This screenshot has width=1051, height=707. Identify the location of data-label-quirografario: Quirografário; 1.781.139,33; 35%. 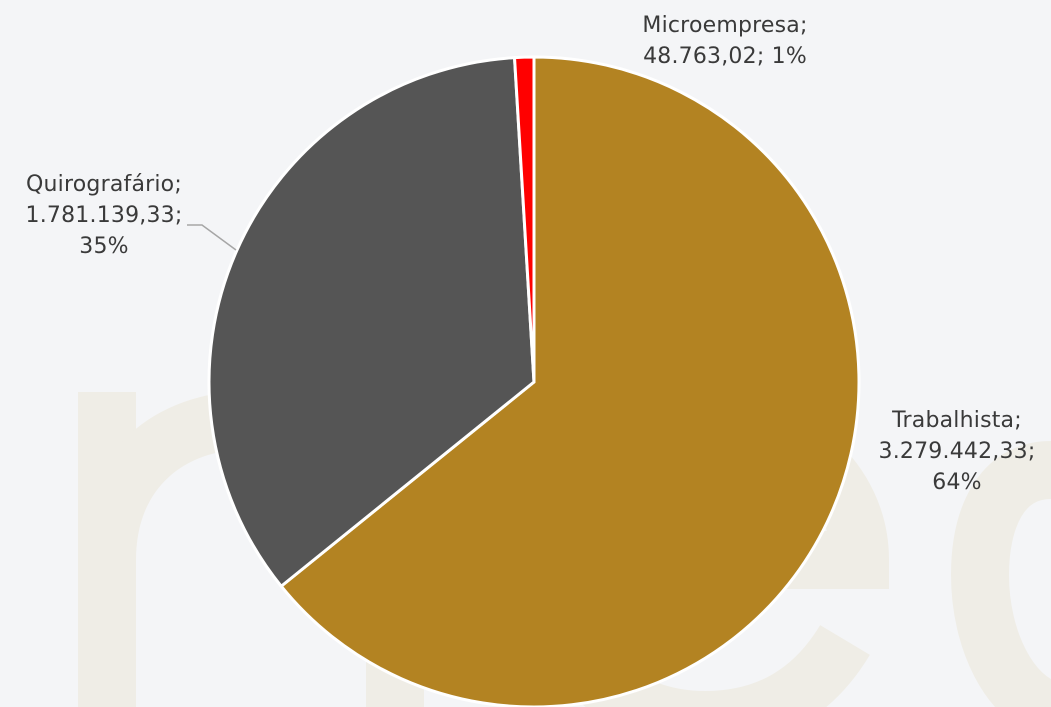
(104, 215).